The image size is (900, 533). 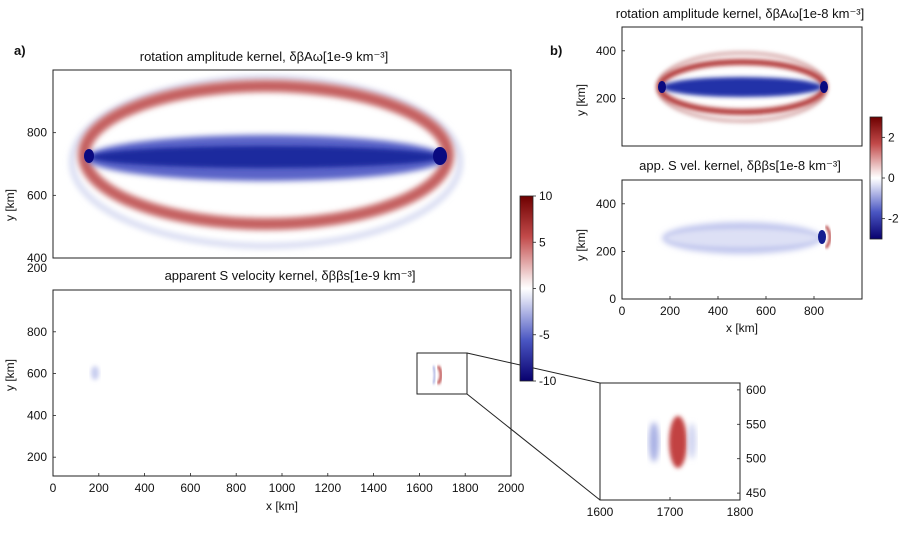 I want to click on zoom-connector-bottom, so click(x=533, y=447).